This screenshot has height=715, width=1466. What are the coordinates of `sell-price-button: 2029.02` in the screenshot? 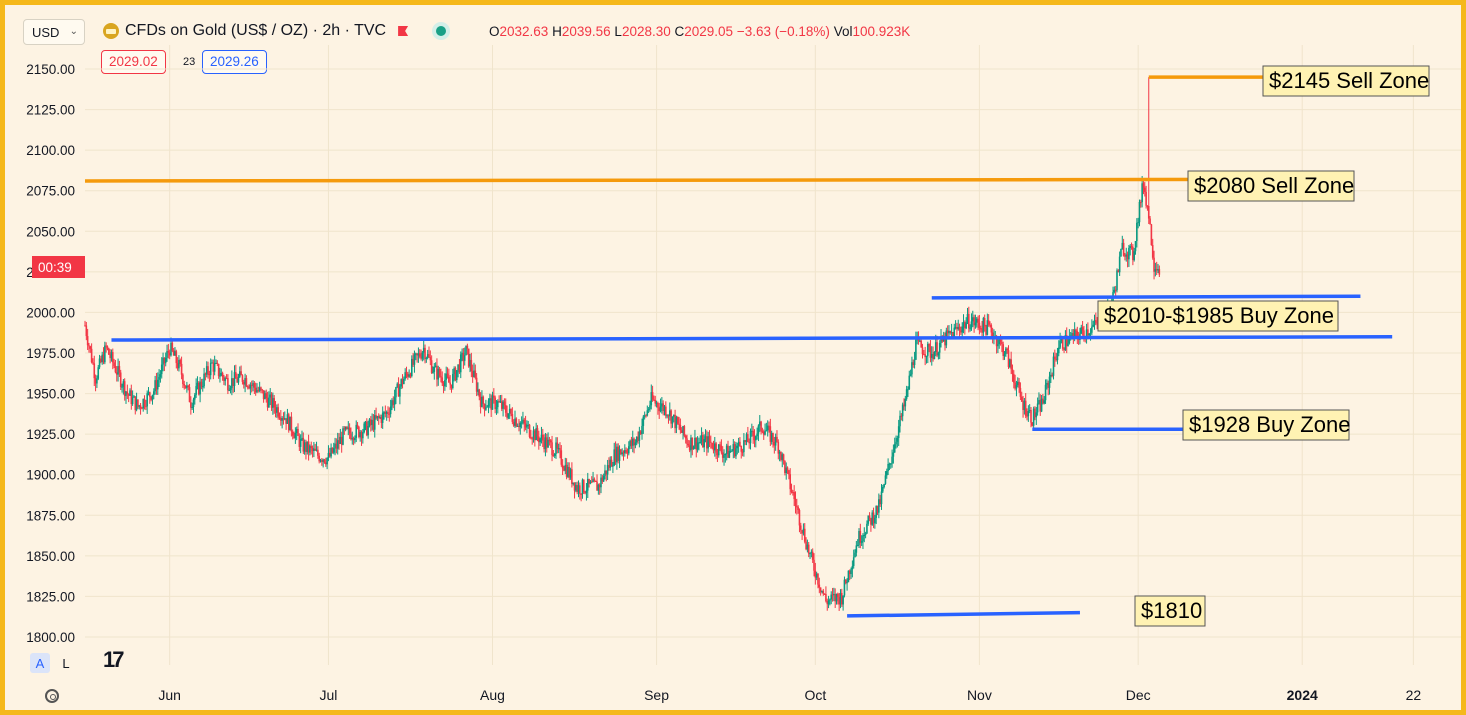 It's located at (133, 62).